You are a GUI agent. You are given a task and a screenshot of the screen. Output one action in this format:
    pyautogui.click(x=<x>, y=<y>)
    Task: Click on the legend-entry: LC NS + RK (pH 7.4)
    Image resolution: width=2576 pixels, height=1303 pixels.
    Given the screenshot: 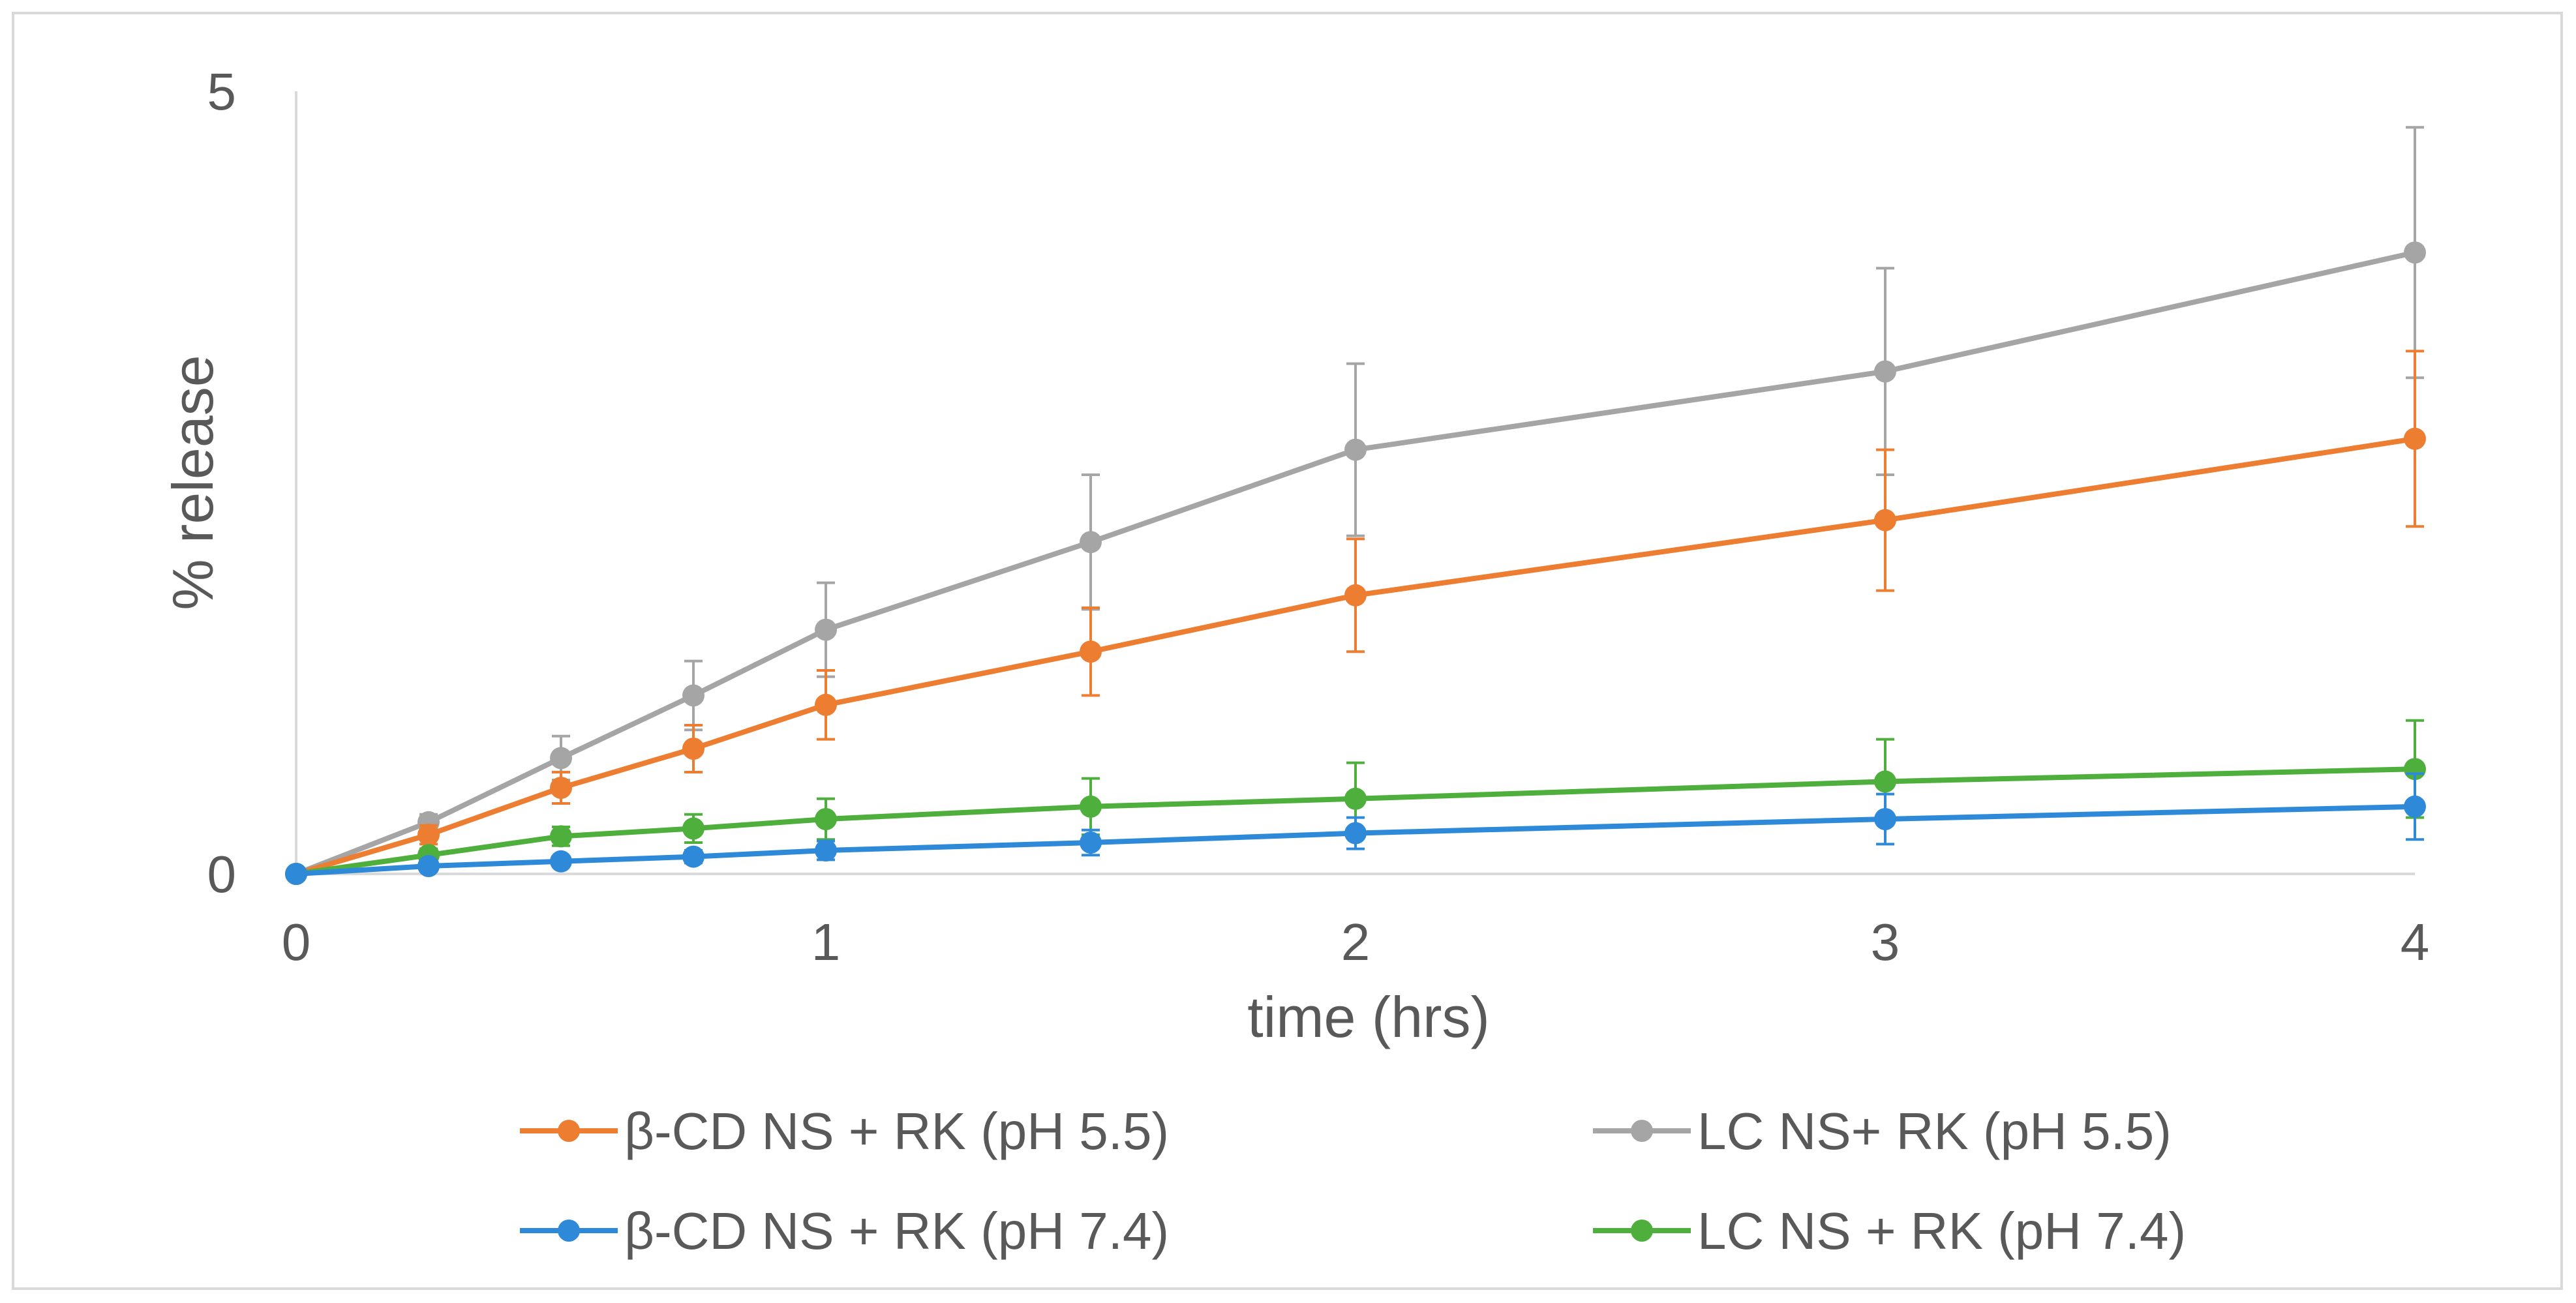 What is the action you would take?
    pyautogui.click(x=1890, y=1231)
    